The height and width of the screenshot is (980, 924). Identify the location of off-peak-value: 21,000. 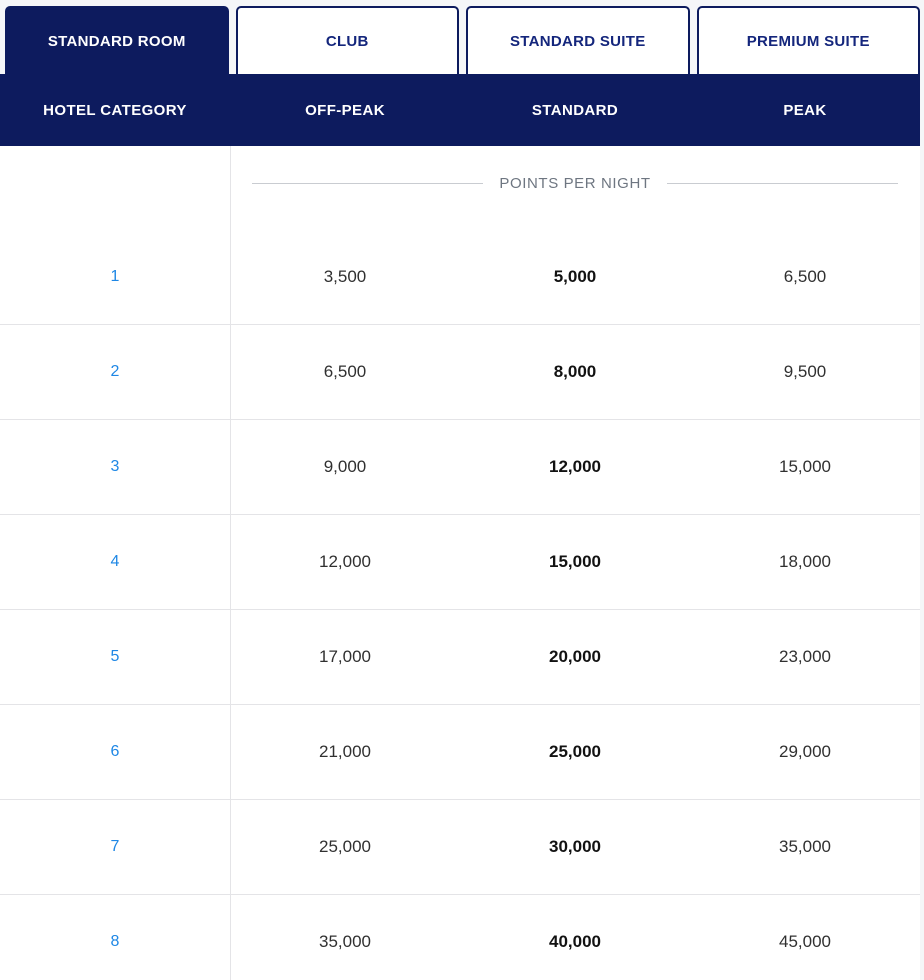
(345, 751).